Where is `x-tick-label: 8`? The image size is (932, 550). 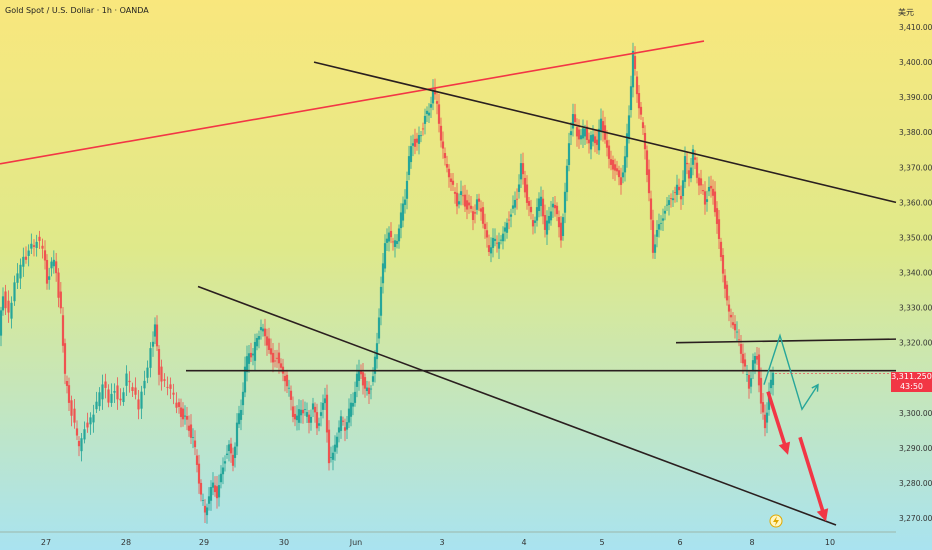 x-tick-label: 8 is located at coordinates (751, 542).